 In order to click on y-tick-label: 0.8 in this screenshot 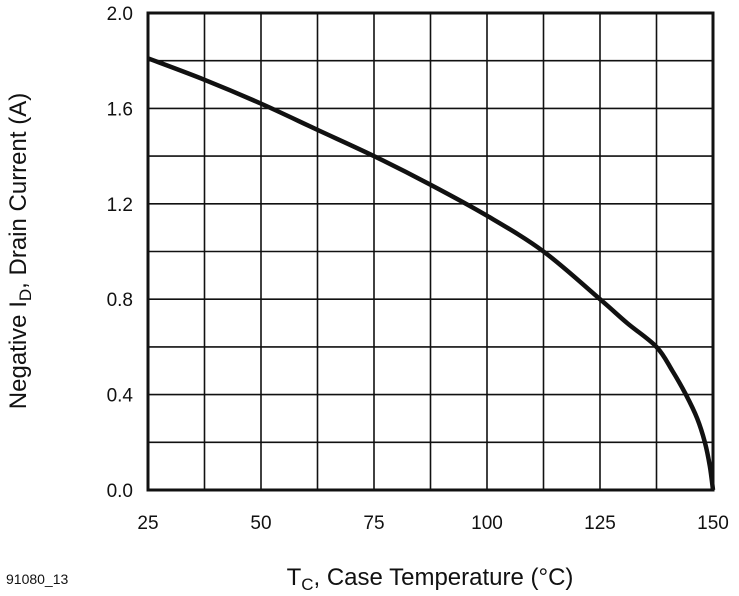, I will do `click(120, 300)`.